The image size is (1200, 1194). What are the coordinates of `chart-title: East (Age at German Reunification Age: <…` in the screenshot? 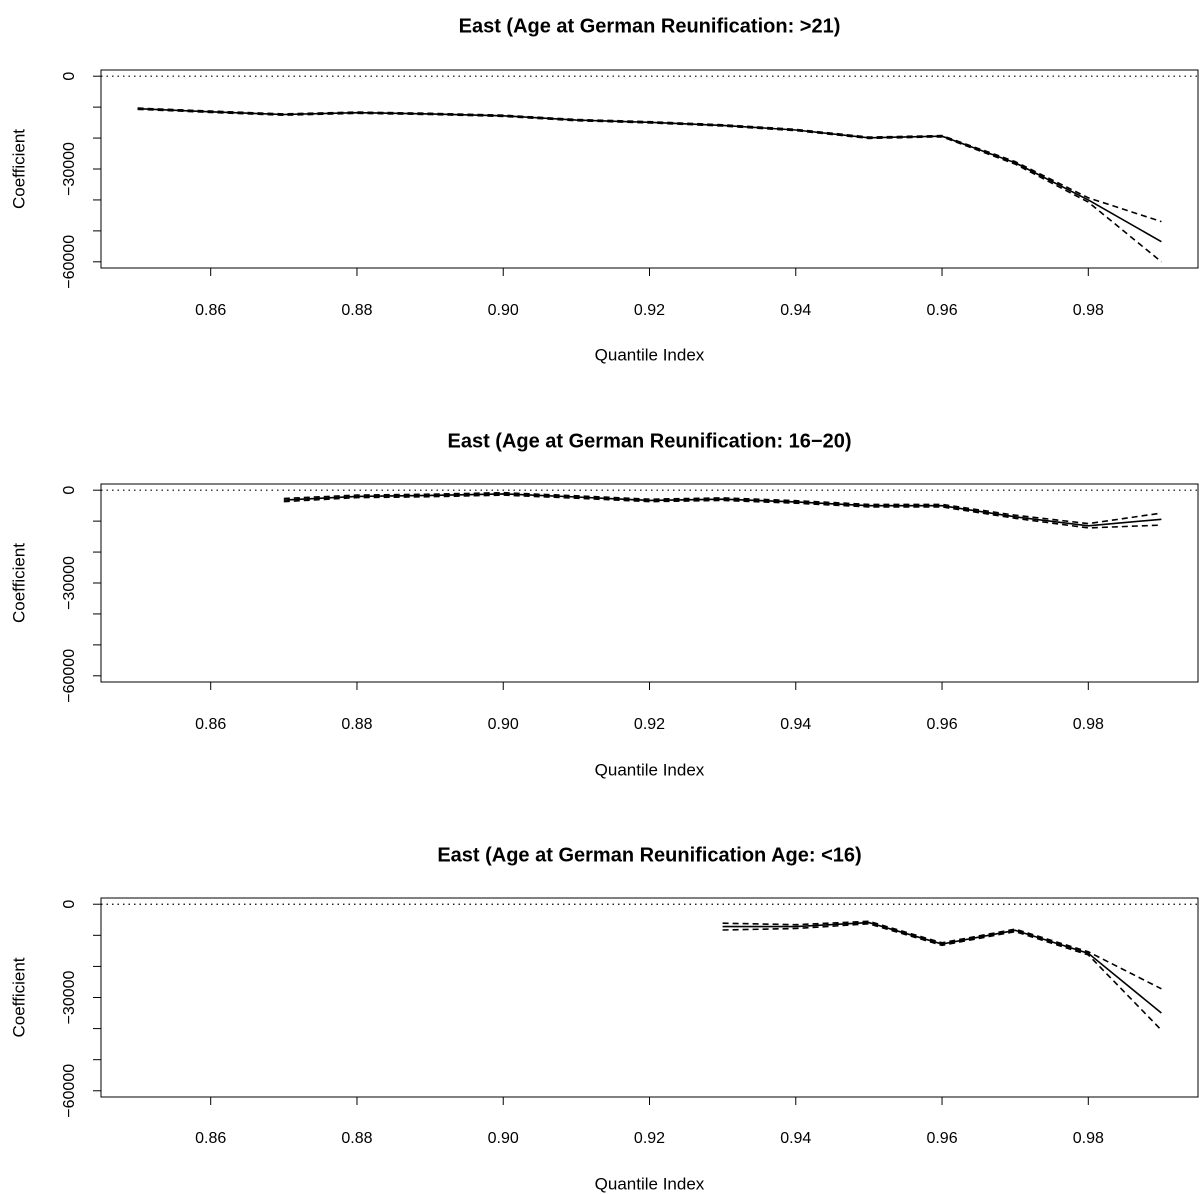 It's located at (649, 855).